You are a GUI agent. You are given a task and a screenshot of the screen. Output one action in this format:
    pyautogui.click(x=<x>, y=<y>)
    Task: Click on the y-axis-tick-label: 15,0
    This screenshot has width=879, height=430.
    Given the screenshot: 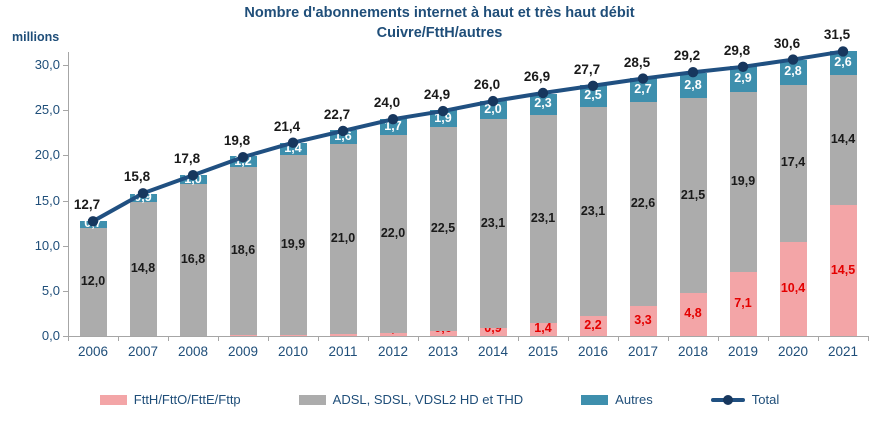 What is the action you would take?
    pyautogui.click(x=47, y=200)
    